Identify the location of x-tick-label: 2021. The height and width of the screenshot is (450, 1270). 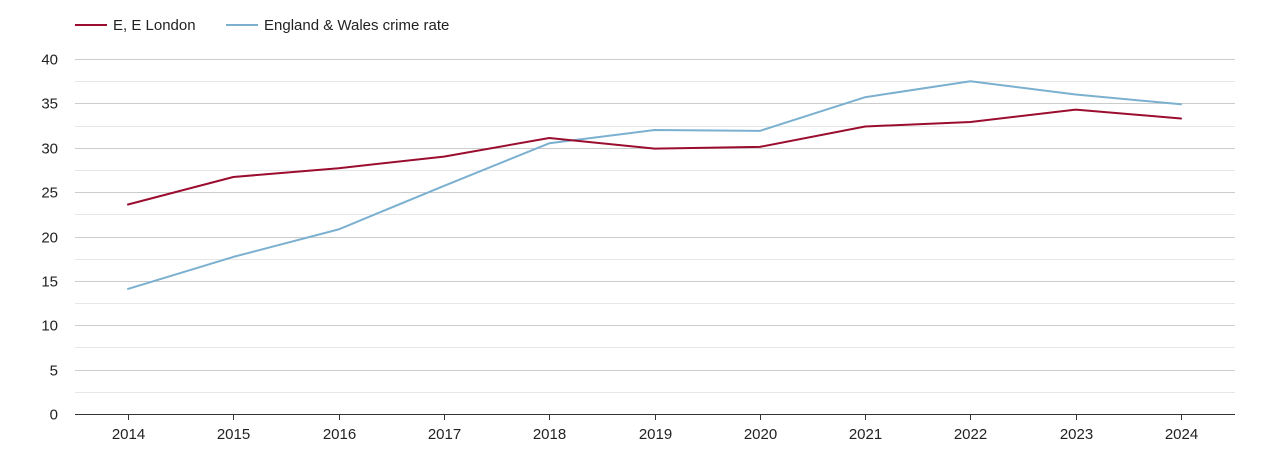
(865, 434).